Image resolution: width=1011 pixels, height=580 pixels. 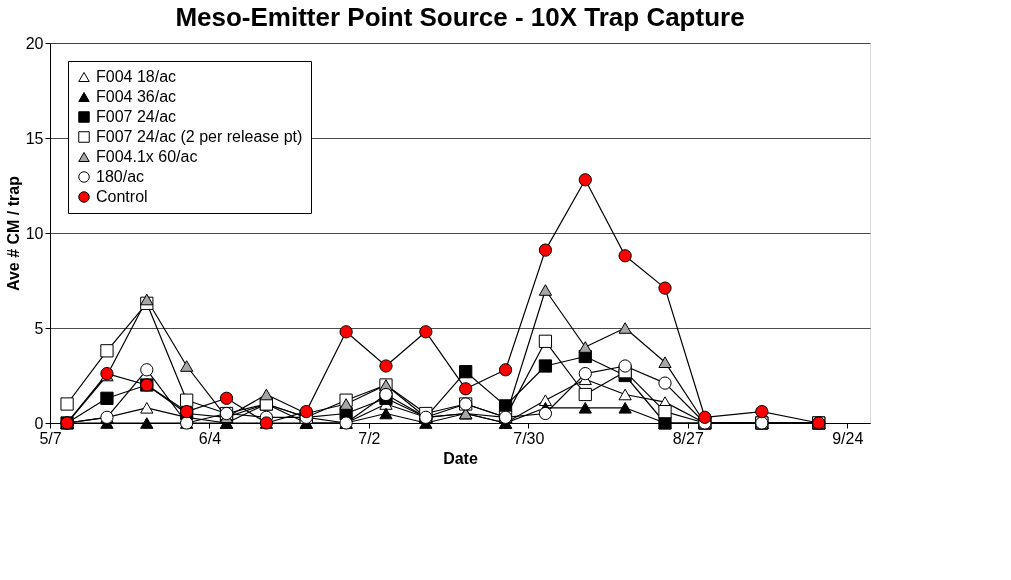 What do you see at coordinates (199, 136) in the screenshot?
I see `legend-label: F007 24/ac (2 per release pt)` at bounding box center [199, 136].